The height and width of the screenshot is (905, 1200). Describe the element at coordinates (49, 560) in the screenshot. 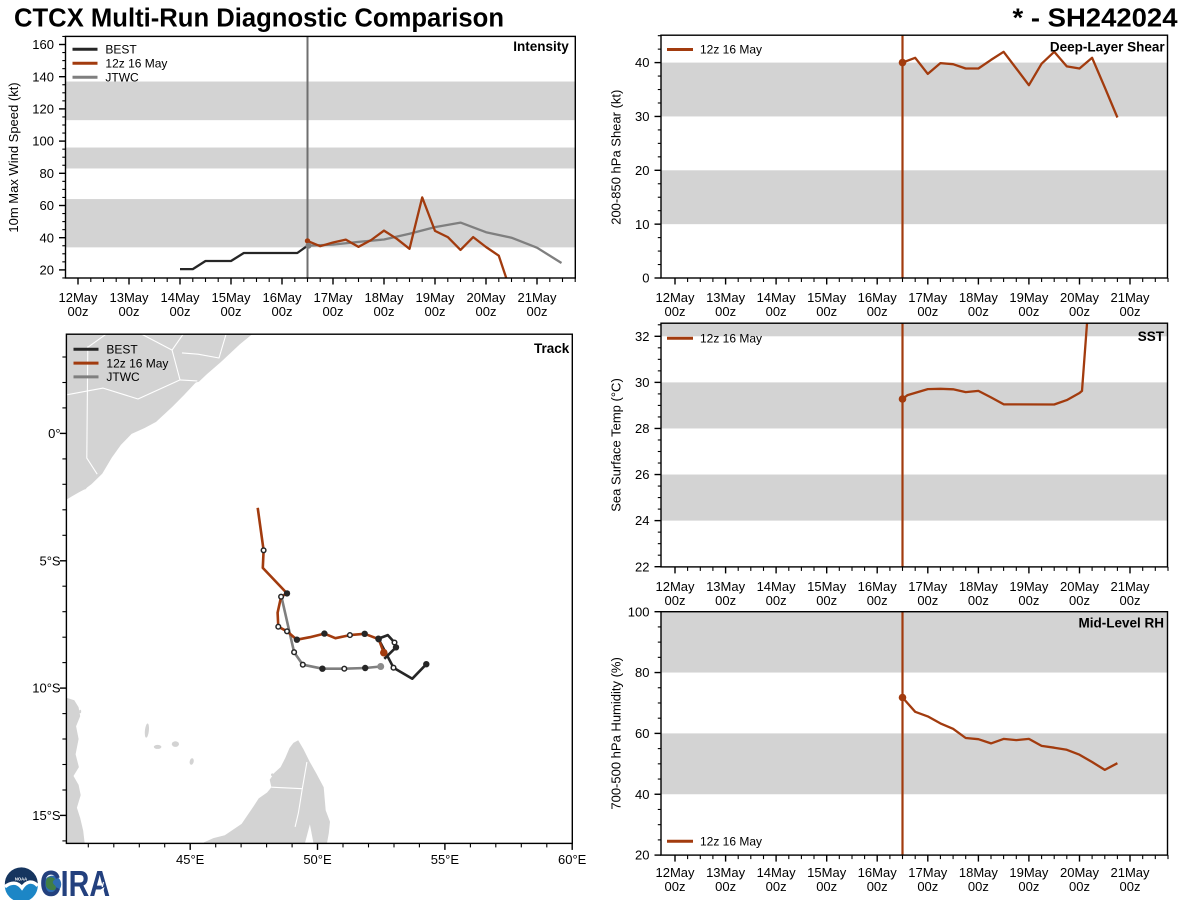

I see `svg-text: 5°S` at that location.